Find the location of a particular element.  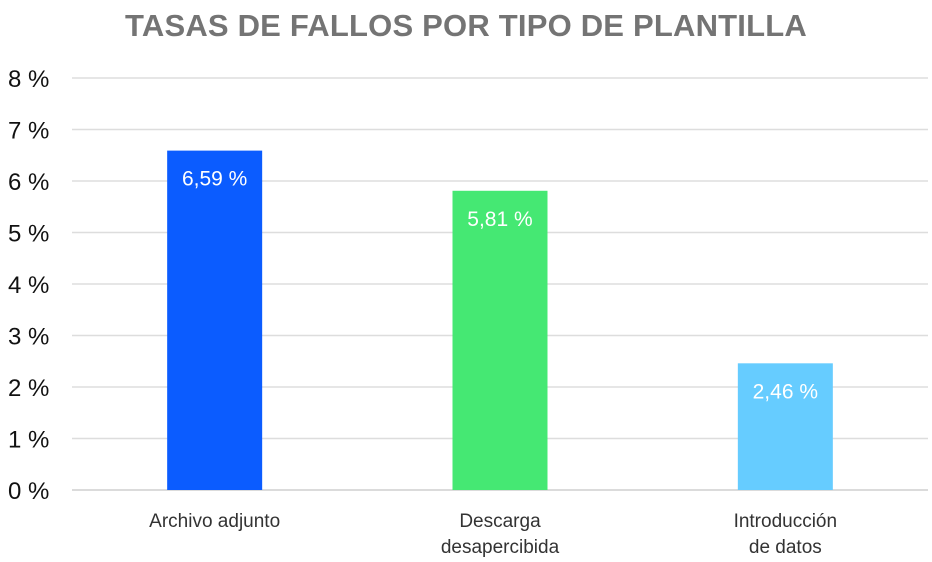

x-tick-label: desapercibida is located at coordinates (500, 547).